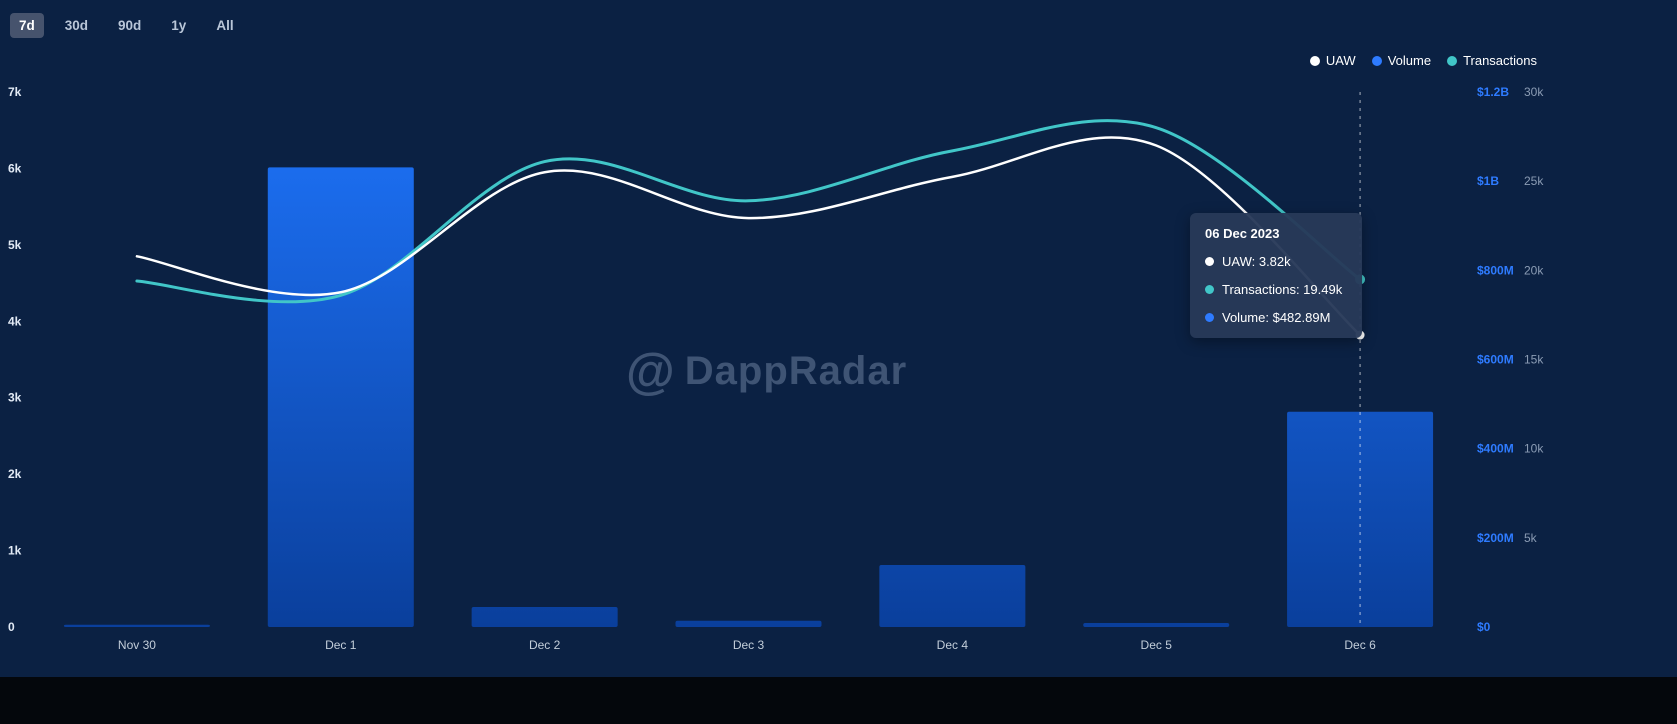  I want to click on y-axis-left-tick: 6k, so click(15, 168).